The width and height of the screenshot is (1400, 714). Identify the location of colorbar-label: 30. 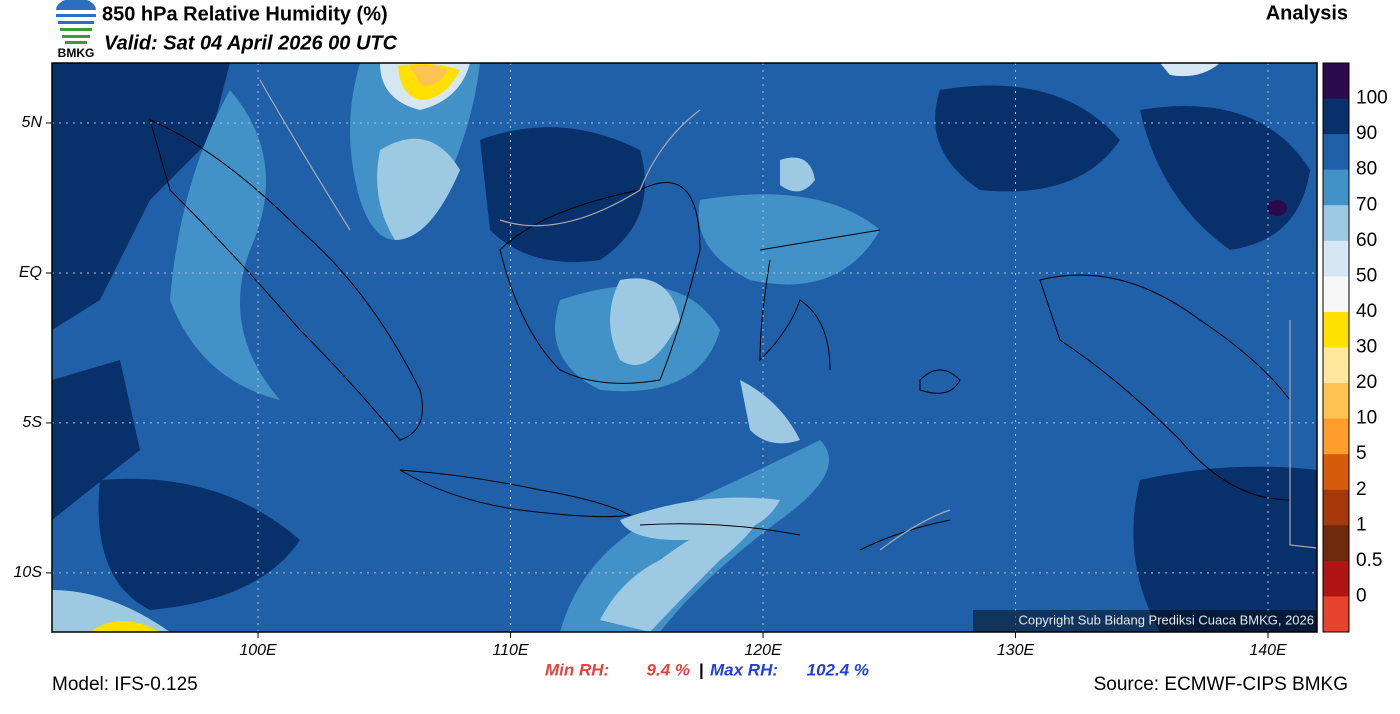
(1366, 347).